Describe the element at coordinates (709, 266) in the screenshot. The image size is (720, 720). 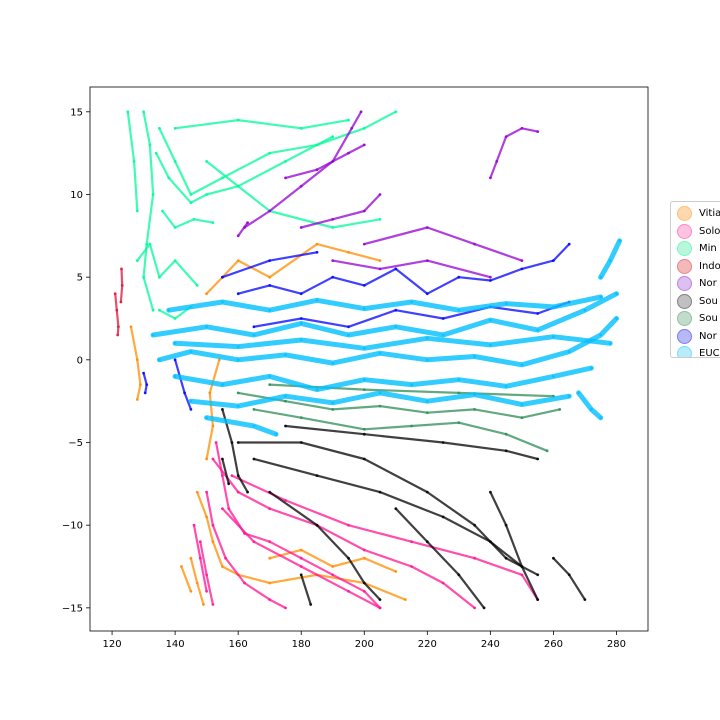
I see `legend-label: Indo` at that location.